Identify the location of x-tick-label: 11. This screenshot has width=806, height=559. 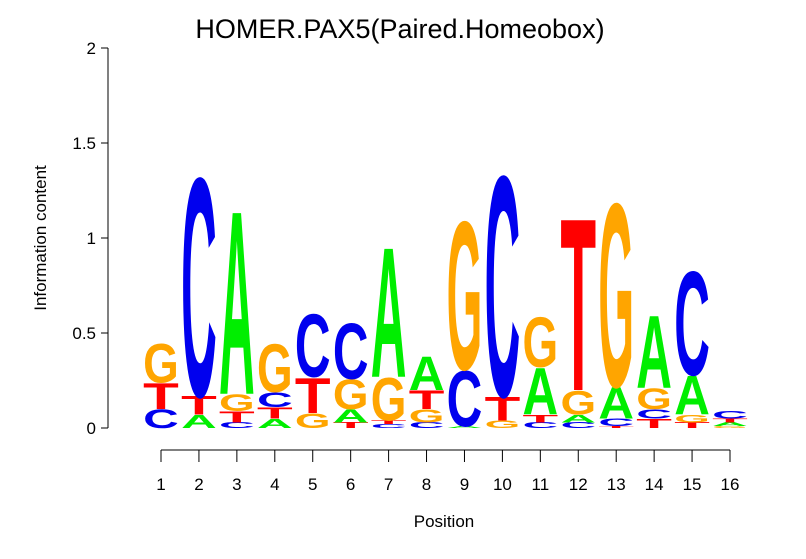
(541, 484).